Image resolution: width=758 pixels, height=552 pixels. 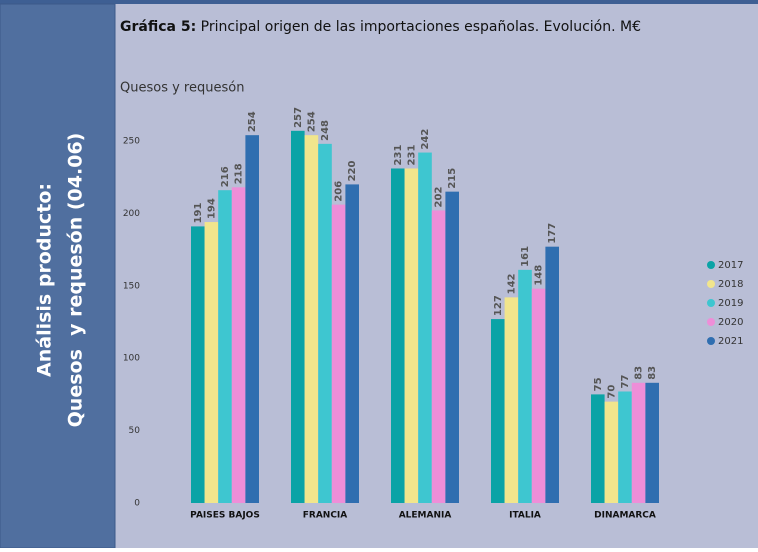 What do you see at coordinates (198, 212) in the screenshot?
I see `data-label: 191` at bounding box center [198, 212].